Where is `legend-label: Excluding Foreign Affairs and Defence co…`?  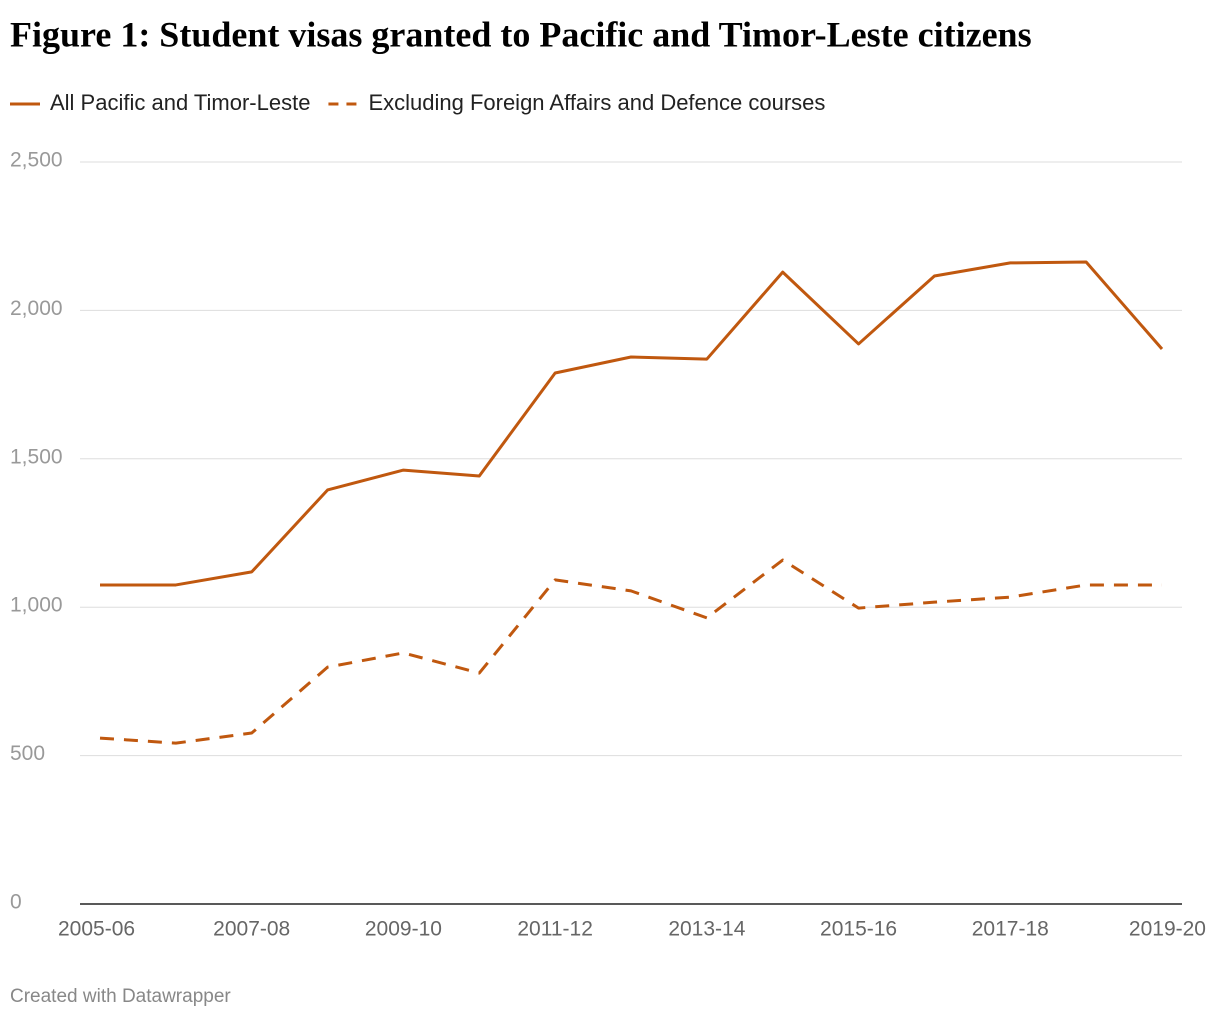
legend-label: Excluding Foreign Affairs and Defence co… is located at coordinates (596, 102).